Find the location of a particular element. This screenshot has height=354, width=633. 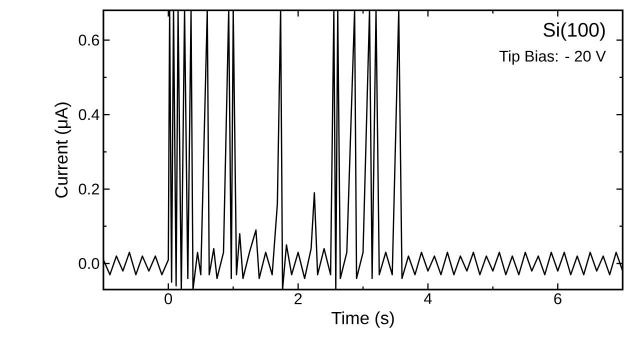

y-tick-label: 0.4 is located at coordinates (89, 114).